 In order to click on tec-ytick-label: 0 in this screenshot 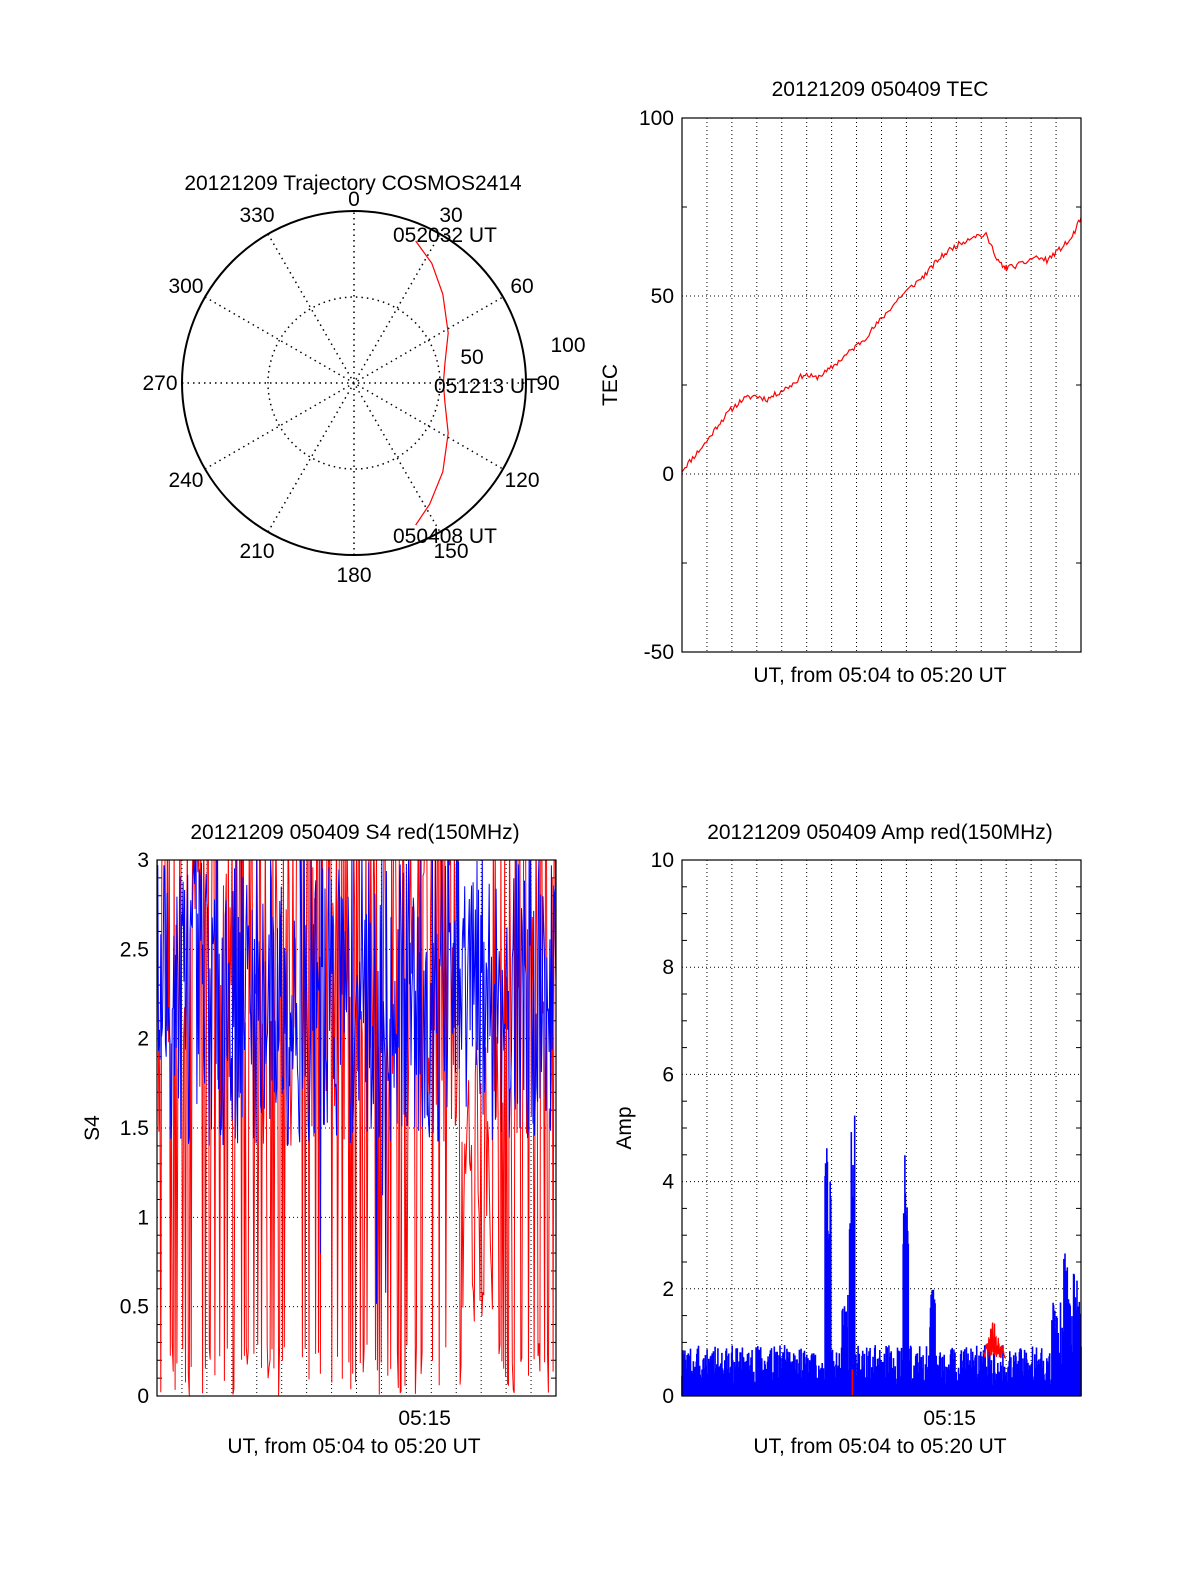, I will do `click(668, 474)`.